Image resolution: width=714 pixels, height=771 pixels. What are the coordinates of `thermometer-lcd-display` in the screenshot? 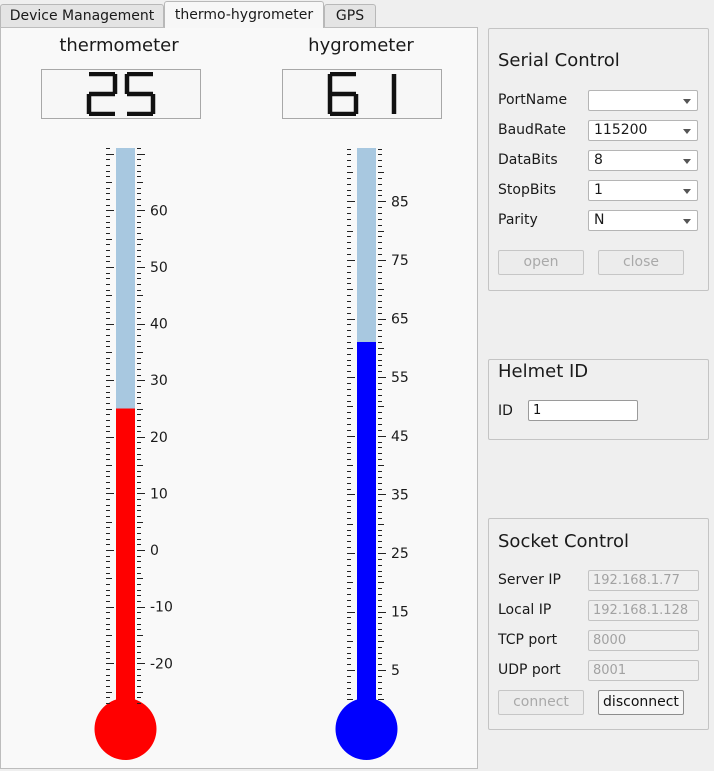 It's located at (121, 94).